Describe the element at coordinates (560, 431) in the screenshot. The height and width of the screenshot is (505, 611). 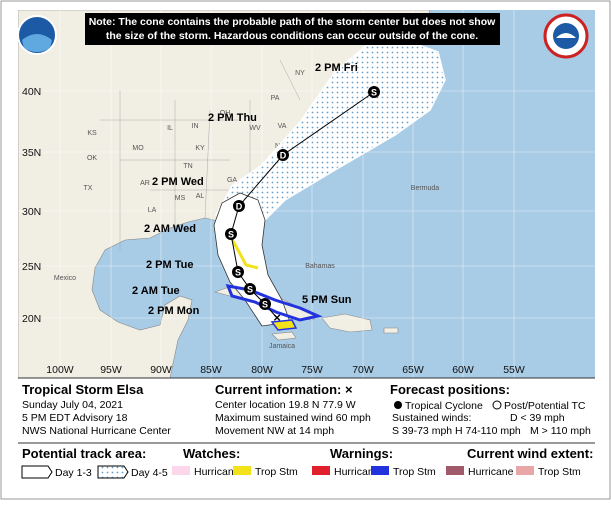
I see `wind-m: M > 110 mph` at that location.